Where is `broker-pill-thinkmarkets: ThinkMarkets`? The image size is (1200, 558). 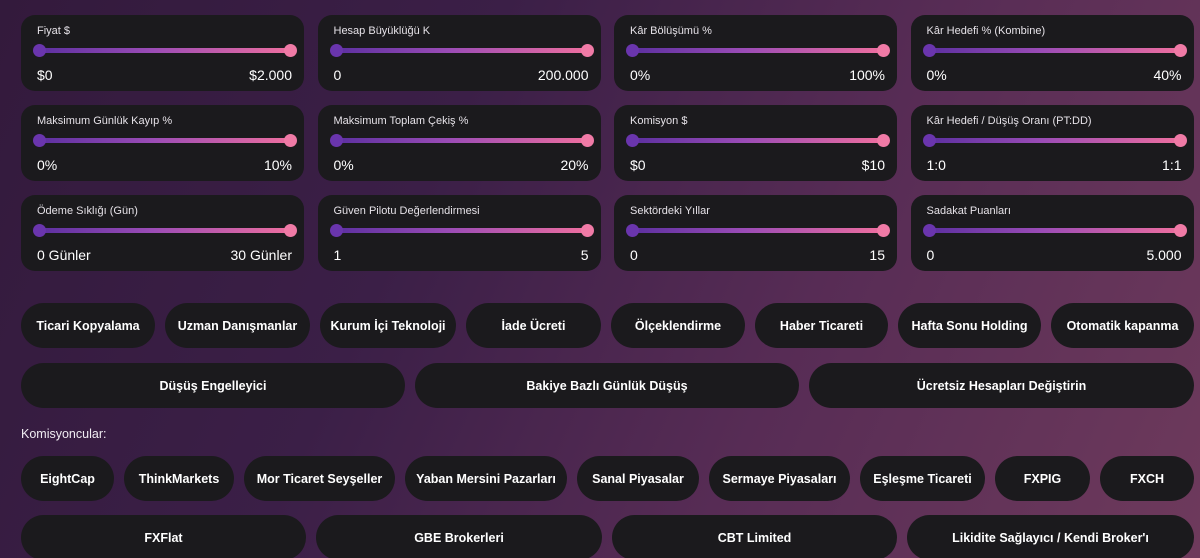 broker-pill-thinkmarkets: ThinkMarkets is located at coordinates (179, 478).